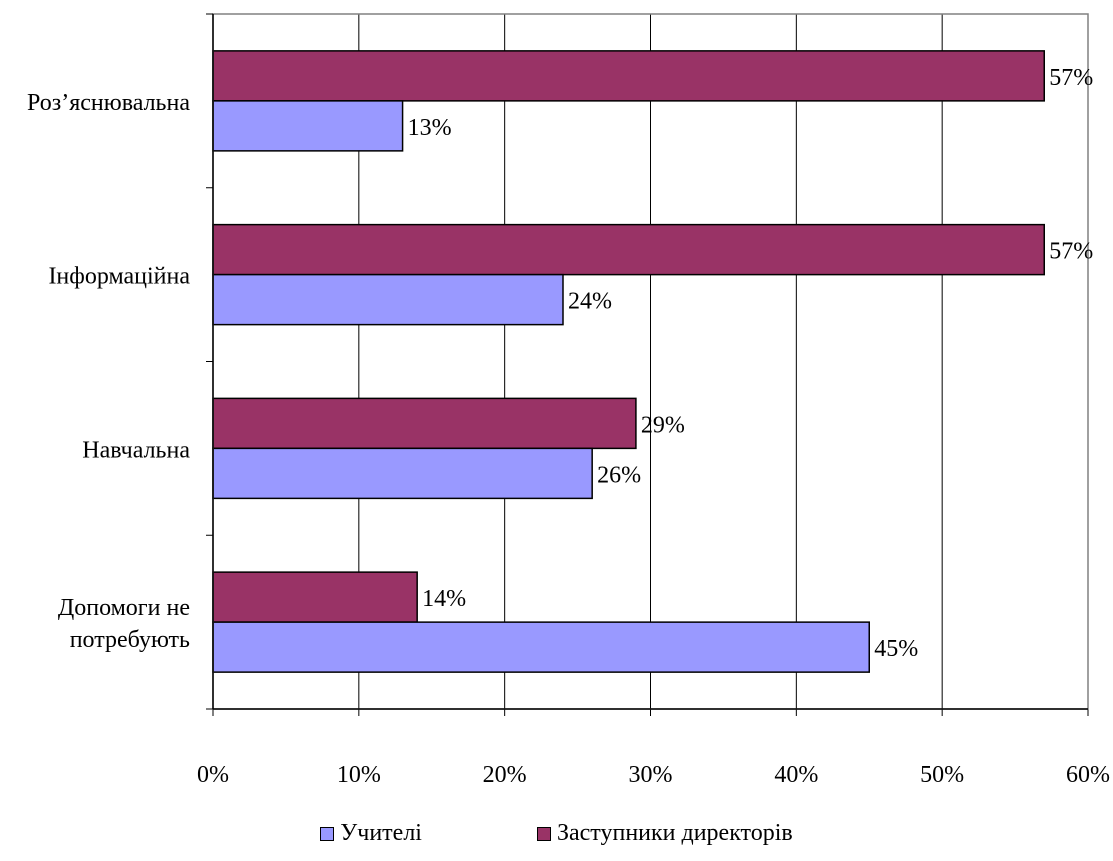  Describe the element at coordinates (590, 302) in the screenshot. I see `data-label: 24%` at that location.